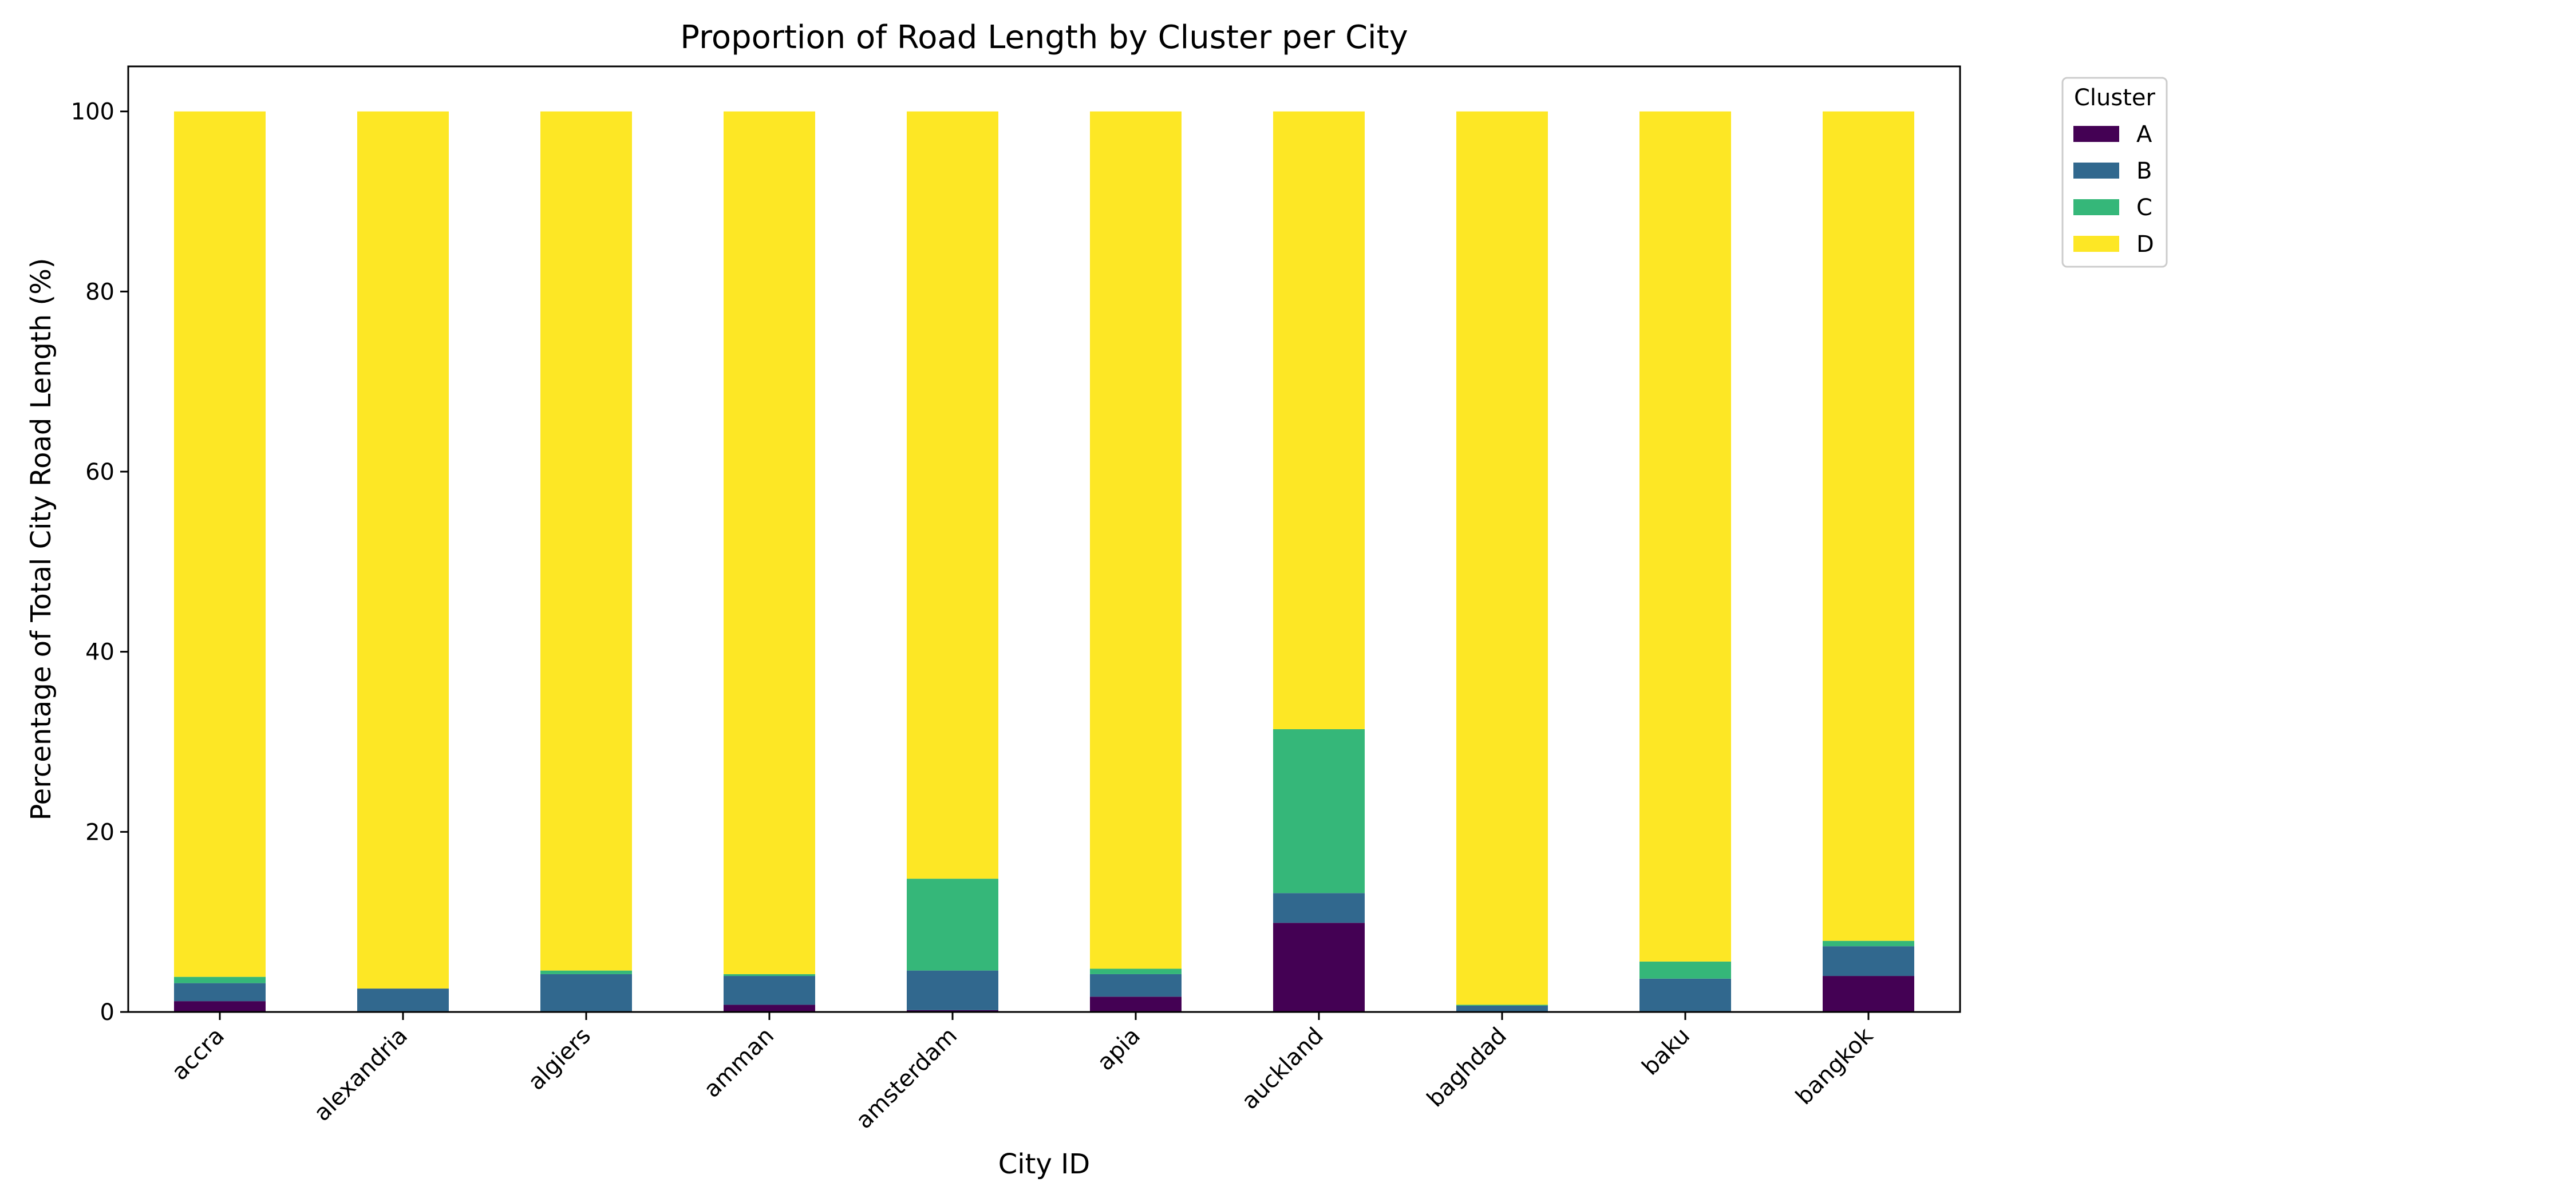 The width and height of the screenshot is (2576, 1202). What do you see at coordinates (586, 972) in the screenshot?
I see `bar-segment-algiers-C` at bounding box center [586, 972].